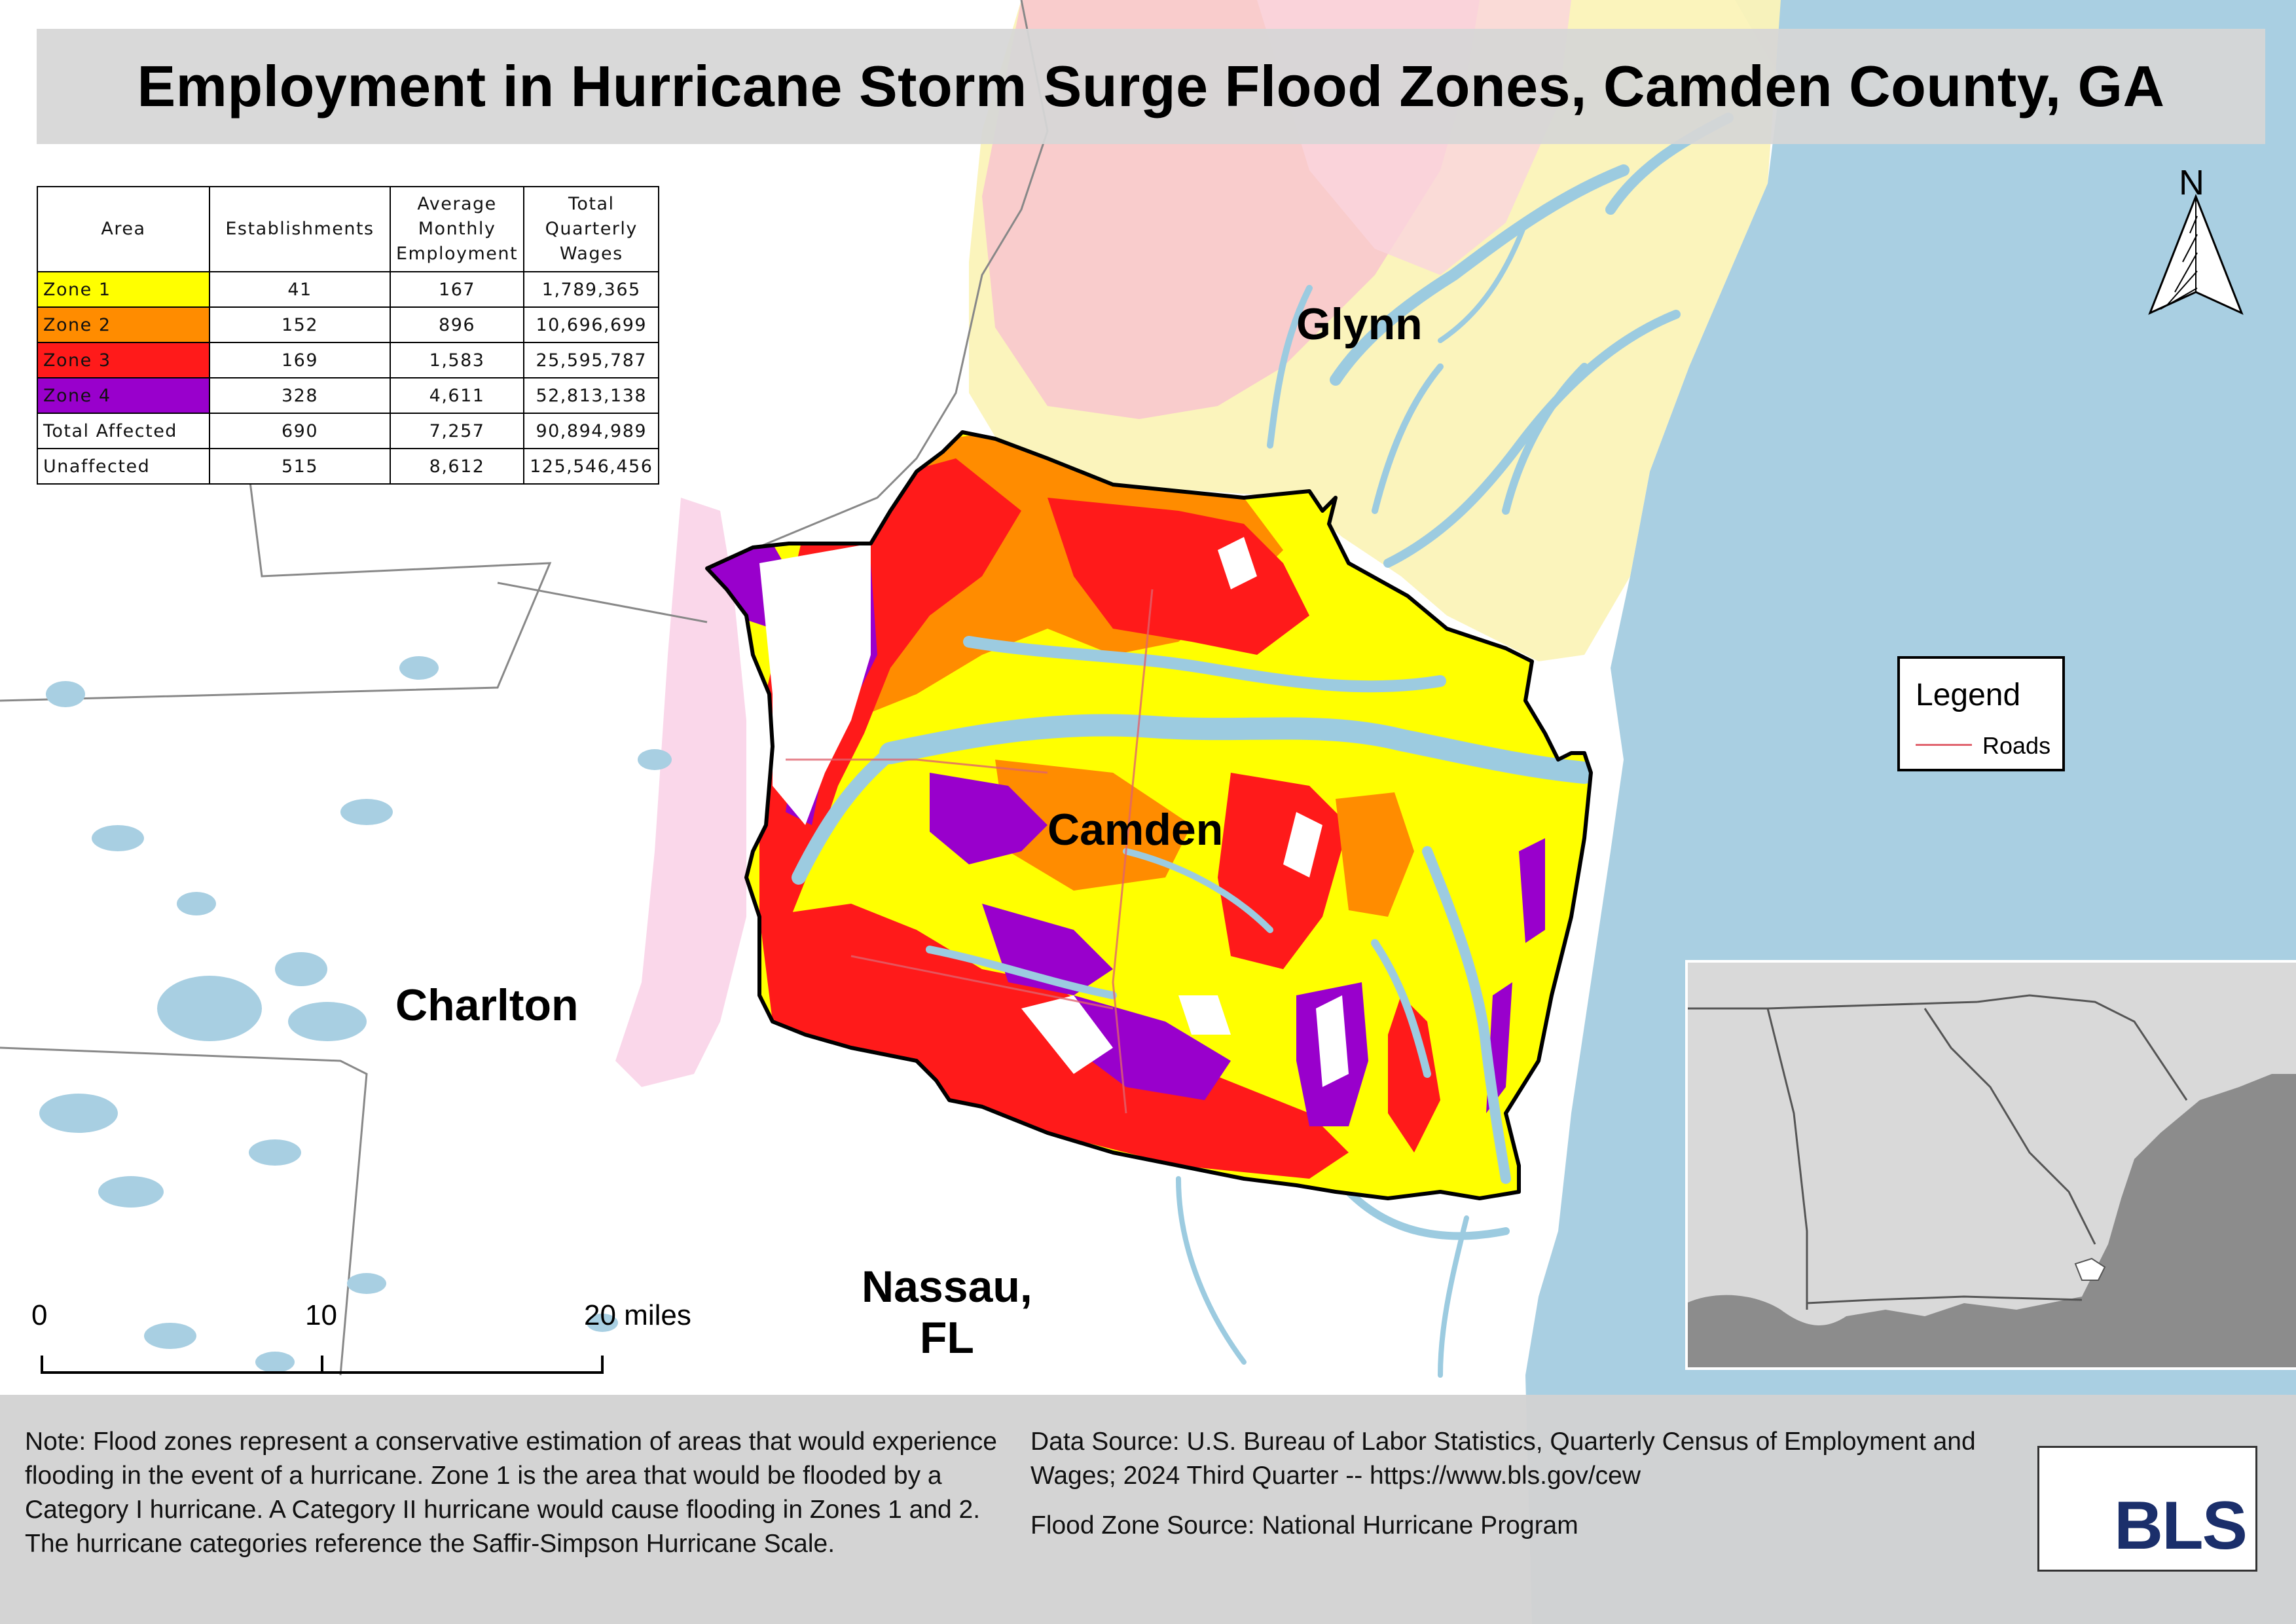 This screenshot has height=1624, width=2296. Describe the element at coordinates (300, 466) in the screenshot. I see `establishments-cell: 515` at that location.